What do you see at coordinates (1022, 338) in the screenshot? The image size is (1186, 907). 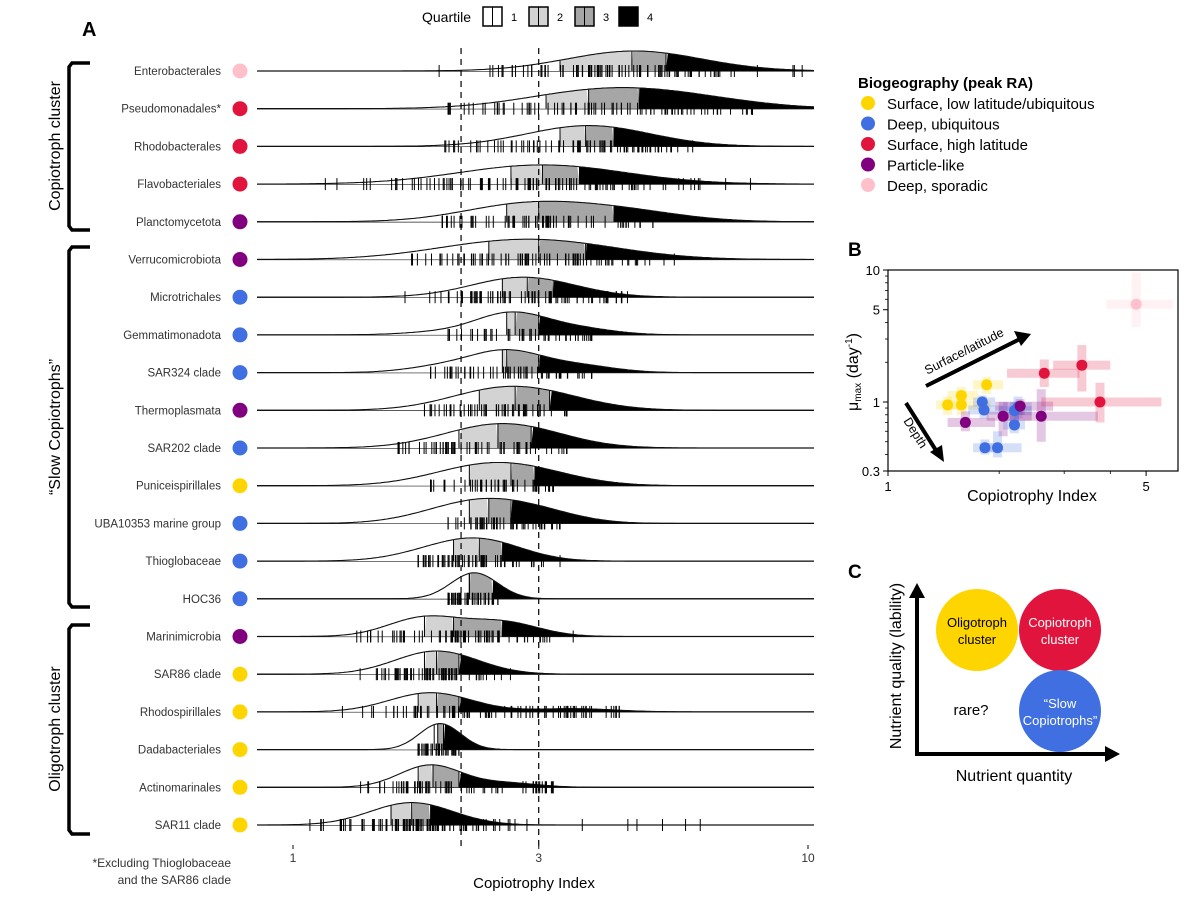 I see `surface-arrow-head` at bounding box center [1022, 338].